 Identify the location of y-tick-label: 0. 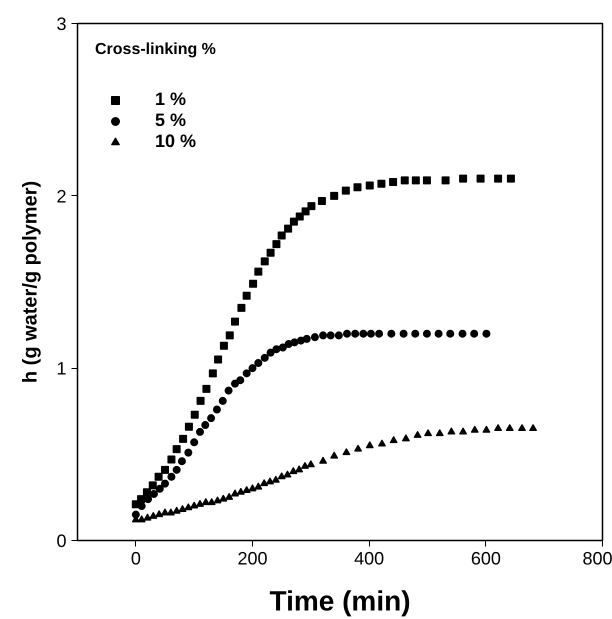
(61, 541).